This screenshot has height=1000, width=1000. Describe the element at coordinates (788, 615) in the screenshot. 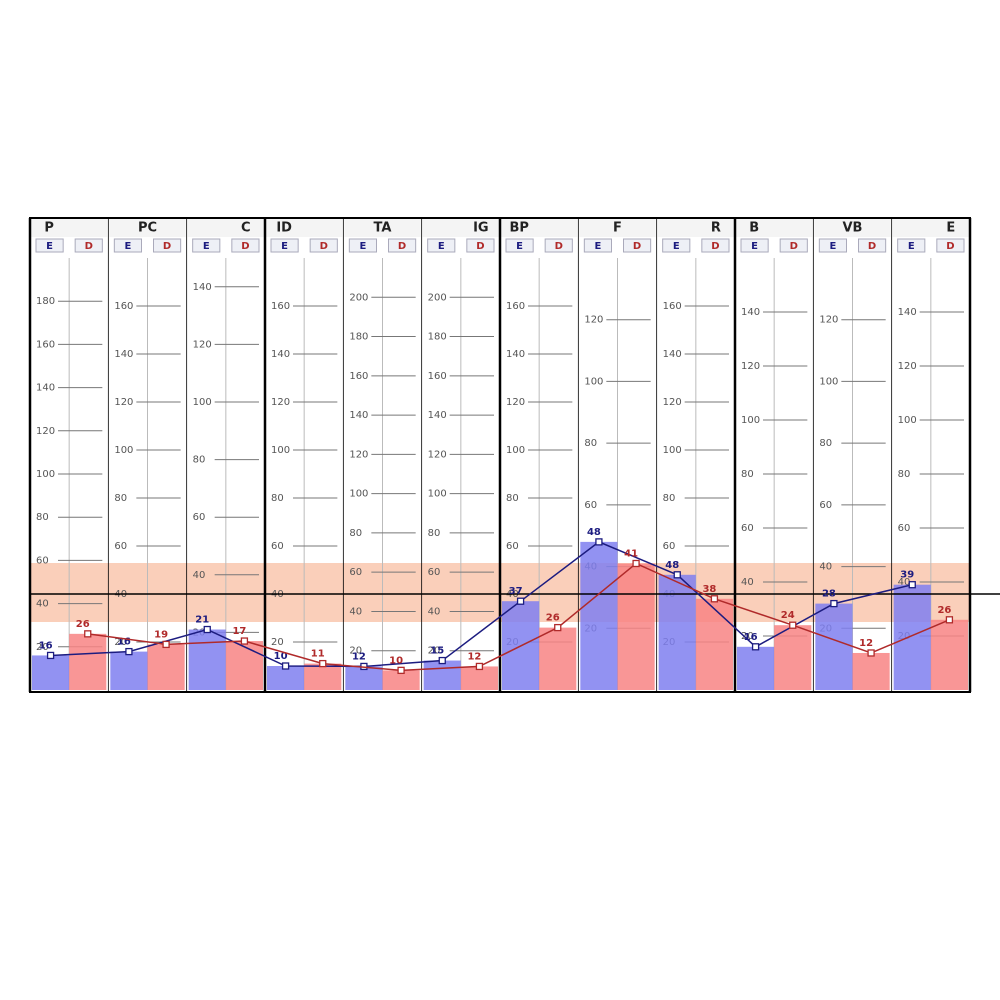

I see `value-label: 24` at that location.